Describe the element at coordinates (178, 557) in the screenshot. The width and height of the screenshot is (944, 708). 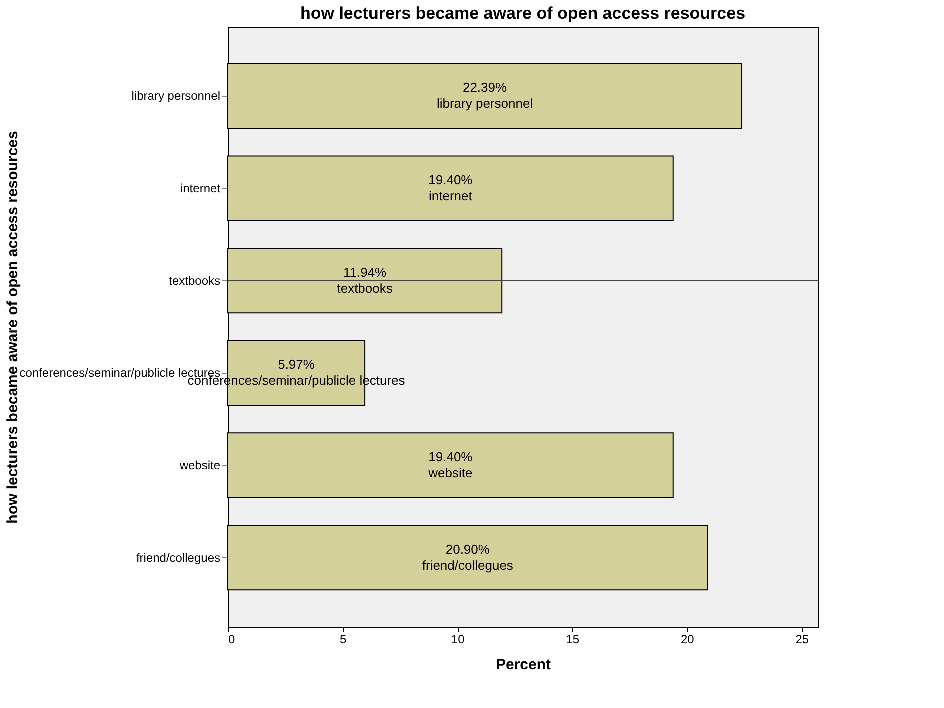
I see `y-tick-label: friend/collegues` at that location.